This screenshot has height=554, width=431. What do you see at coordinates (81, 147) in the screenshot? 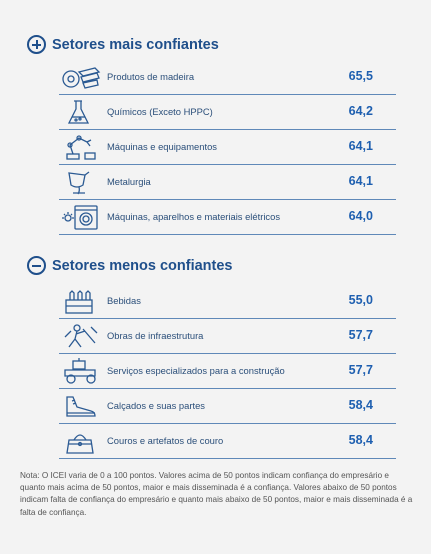
I see `machinery-robot-arm-icon` at bounding box center [81, 147].